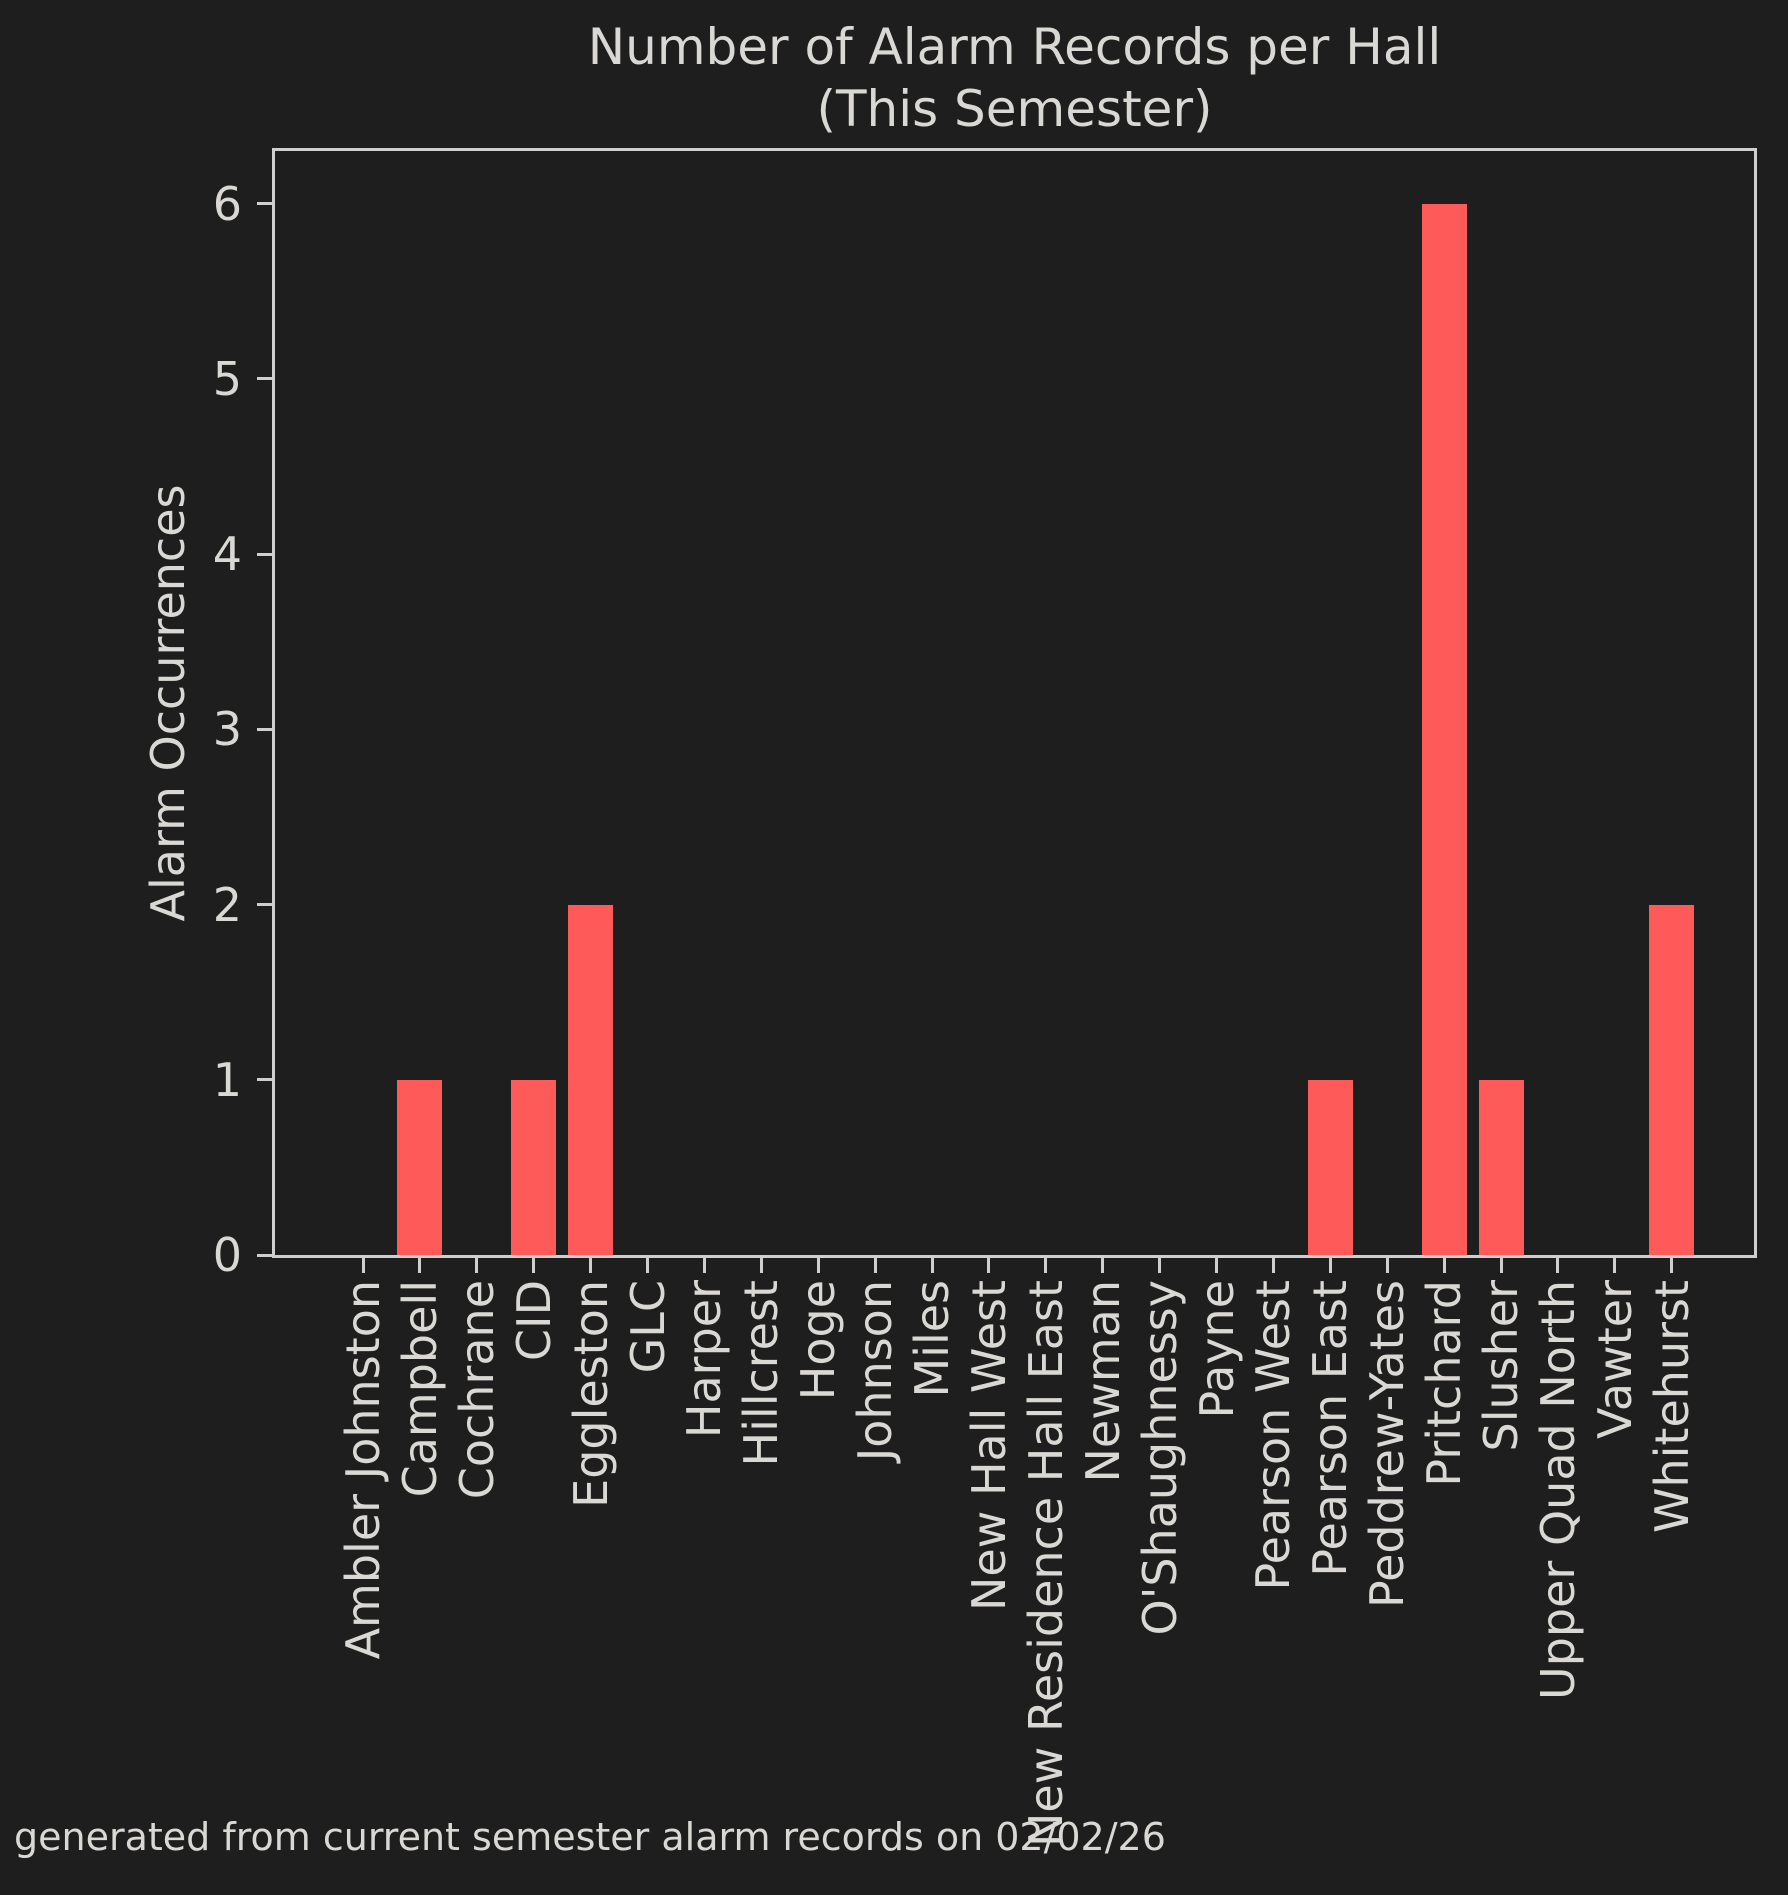 The height and width of the screenshot is (1895, 1788). I want to click on x-tick-label-text: Pearson West, so click(1273, 1435).